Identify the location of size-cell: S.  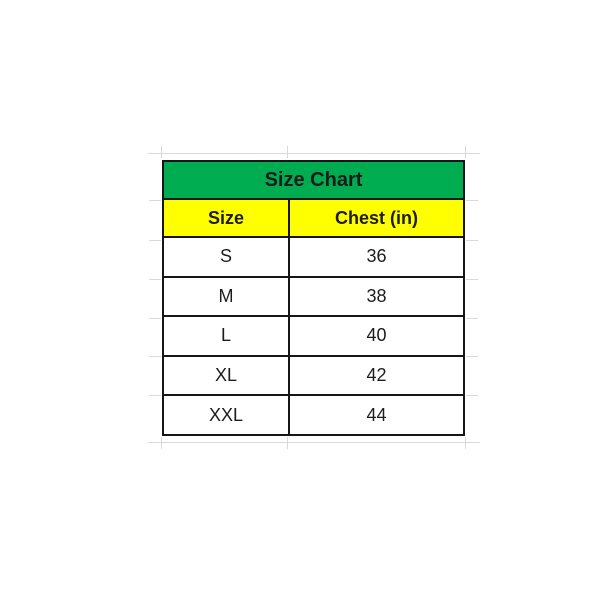
(225, 256).